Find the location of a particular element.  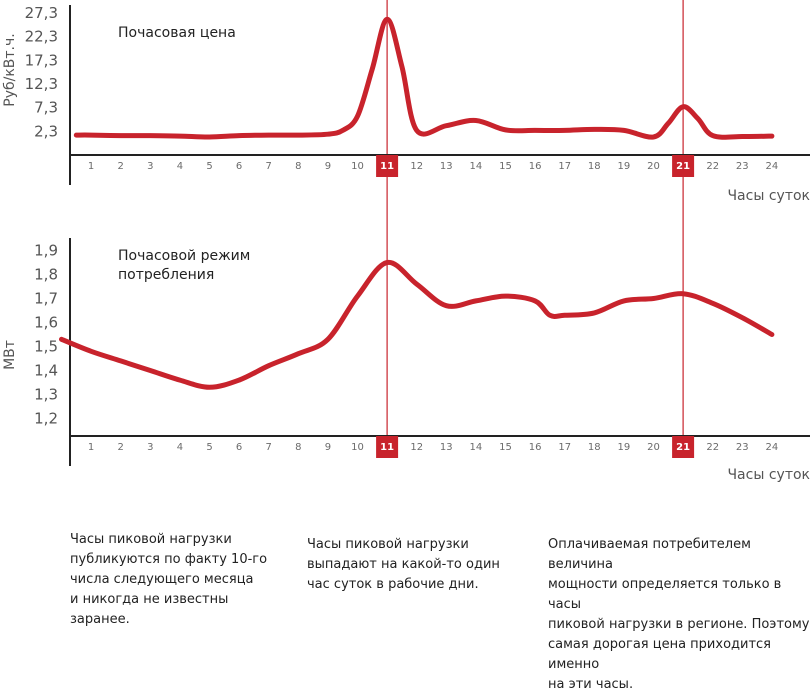

y-tick-label: 1,9 is located at coordinates (46, 250).